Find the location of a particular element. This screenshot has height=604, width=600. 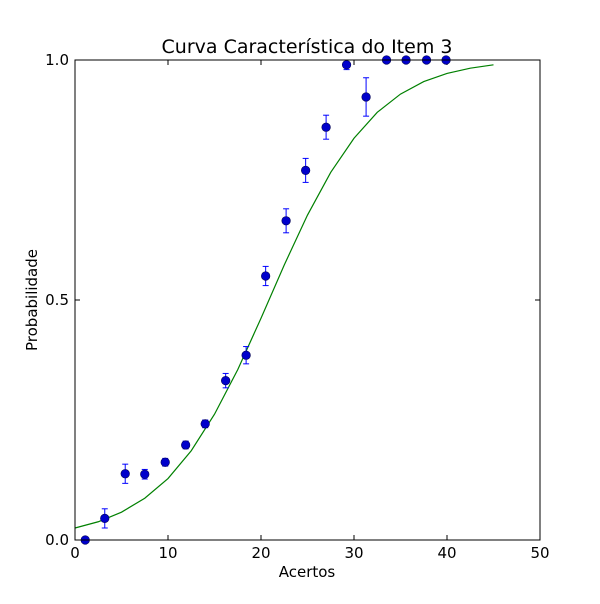

x-tick-label: 40 is located at coordinates (446, 553).